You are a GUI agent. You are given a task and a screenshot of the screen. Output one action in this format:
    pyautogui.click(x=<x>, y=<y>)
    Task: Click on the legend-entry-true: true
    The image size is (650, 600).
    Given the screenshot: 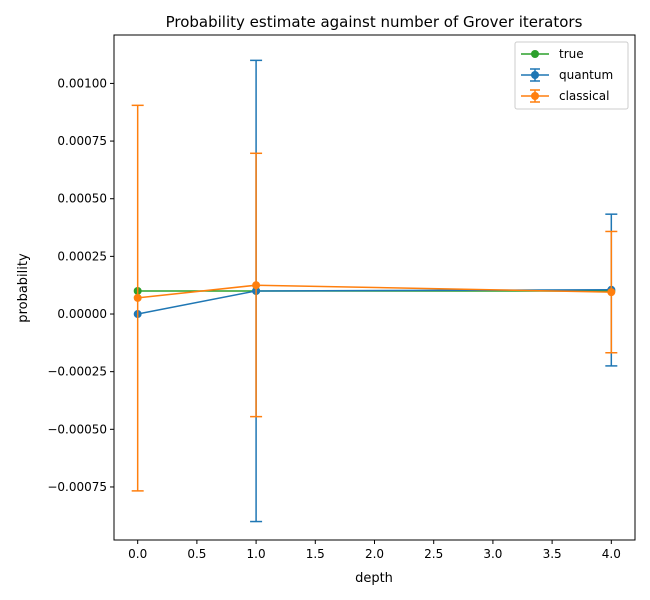 What is the action you would take?
    pyautogui.click(x=552, y=54)
    